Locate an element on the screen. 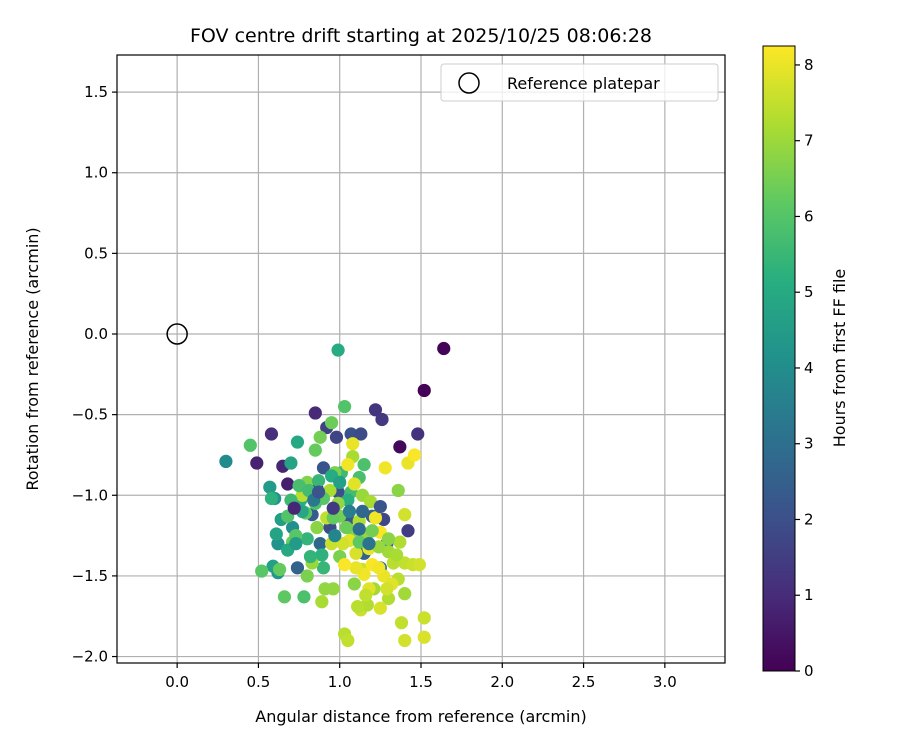 The image size is (900, 750). colorbar-gradient is located at coordinates (779, 358).